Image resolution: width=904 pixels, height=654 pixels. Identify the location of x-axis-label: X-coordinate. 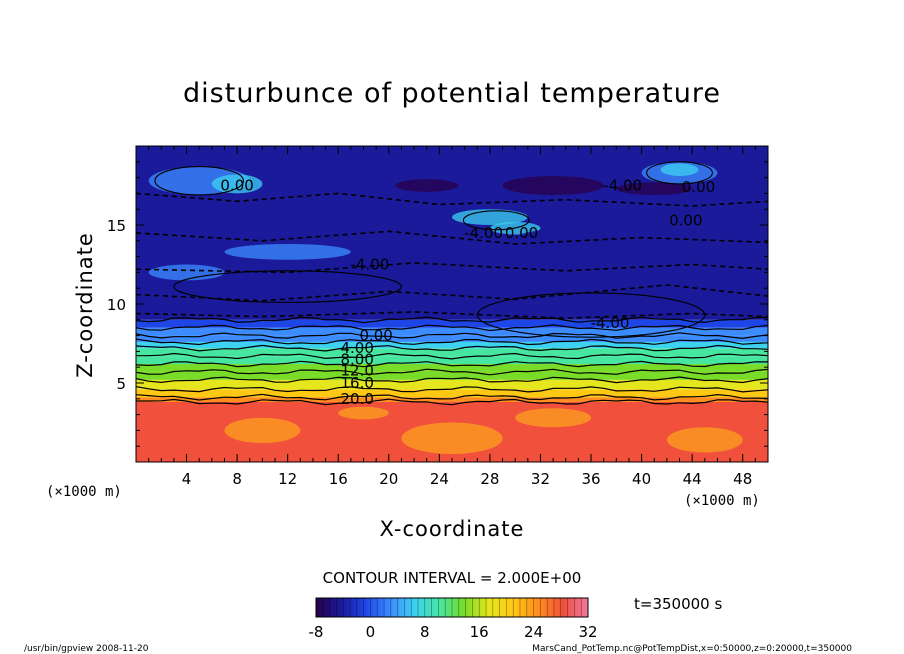
(452, 529).